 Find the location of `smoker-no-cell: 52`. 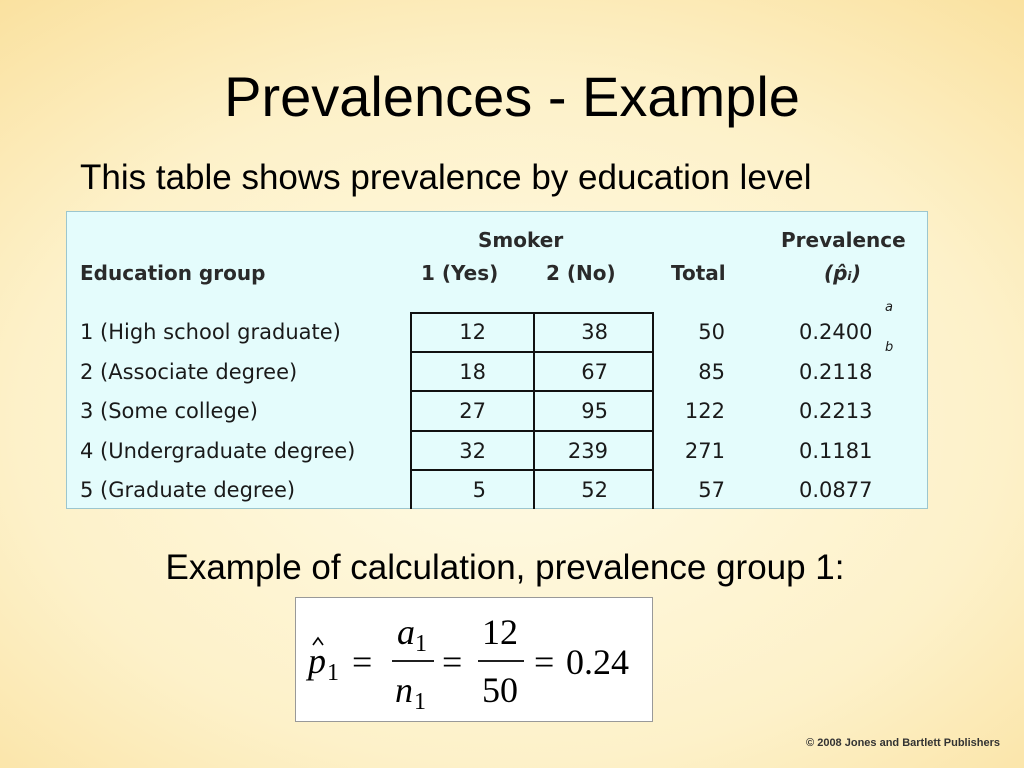

smoker-no-cell: 52 is located at coordinates (594, 490).